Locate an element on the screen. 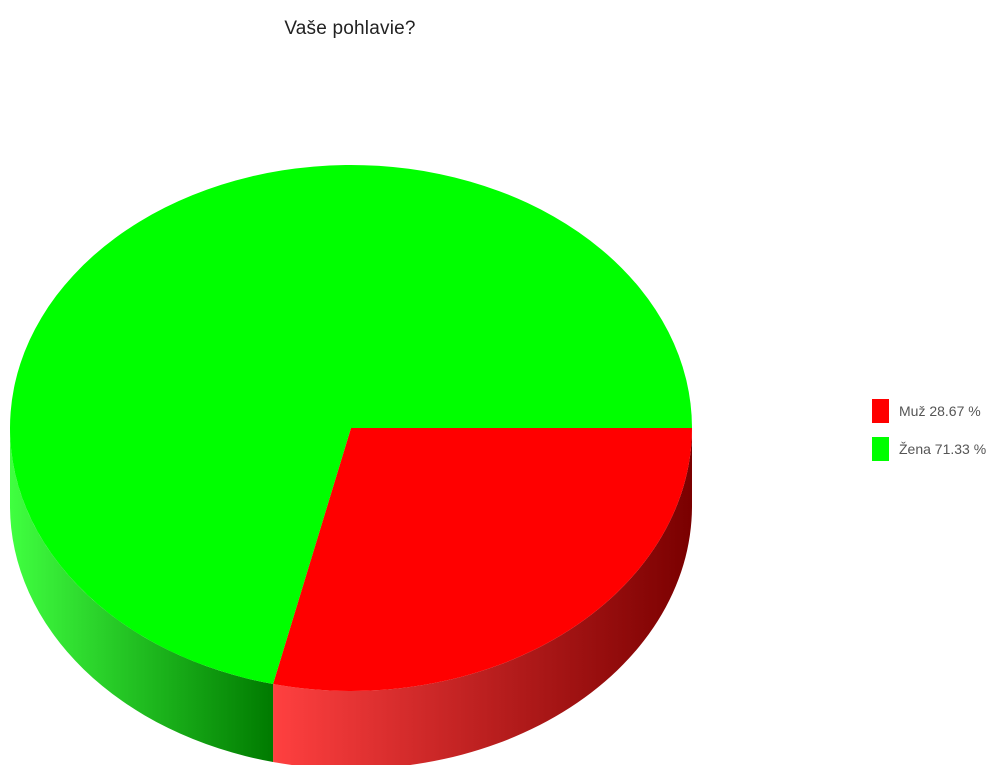  legend-item-muz: Muž 28.67 % is located at coordinates (929, 411).